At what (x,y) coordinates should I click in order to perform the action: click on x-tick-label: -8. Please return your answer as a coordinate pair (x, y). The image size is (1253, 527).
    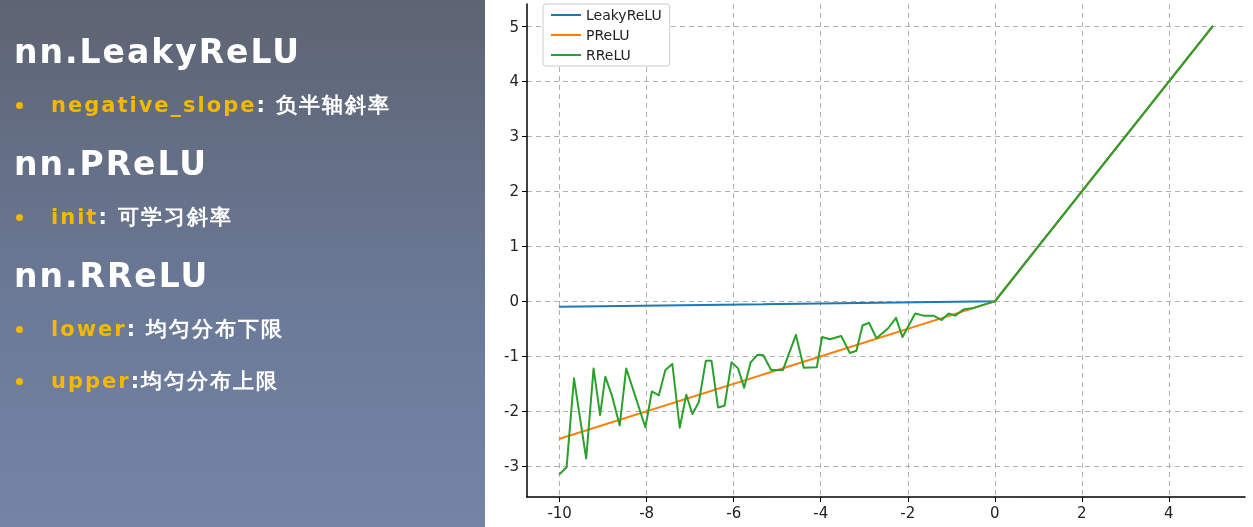
    Looking at the image, I should click on (647, 512).